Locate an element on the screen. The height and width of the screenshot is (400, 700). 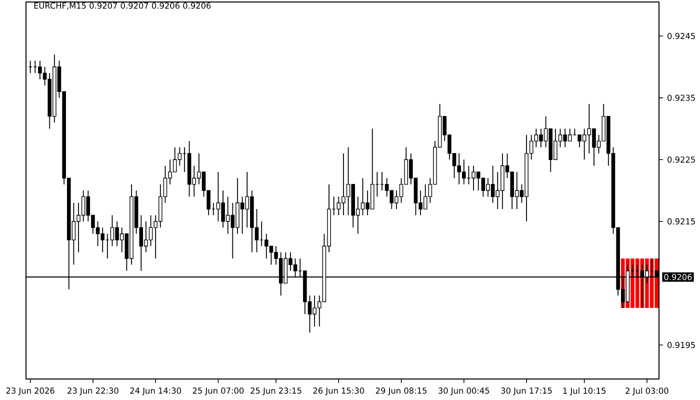
y-tick-label: 0.9215 is located at coordinates (681, 221).